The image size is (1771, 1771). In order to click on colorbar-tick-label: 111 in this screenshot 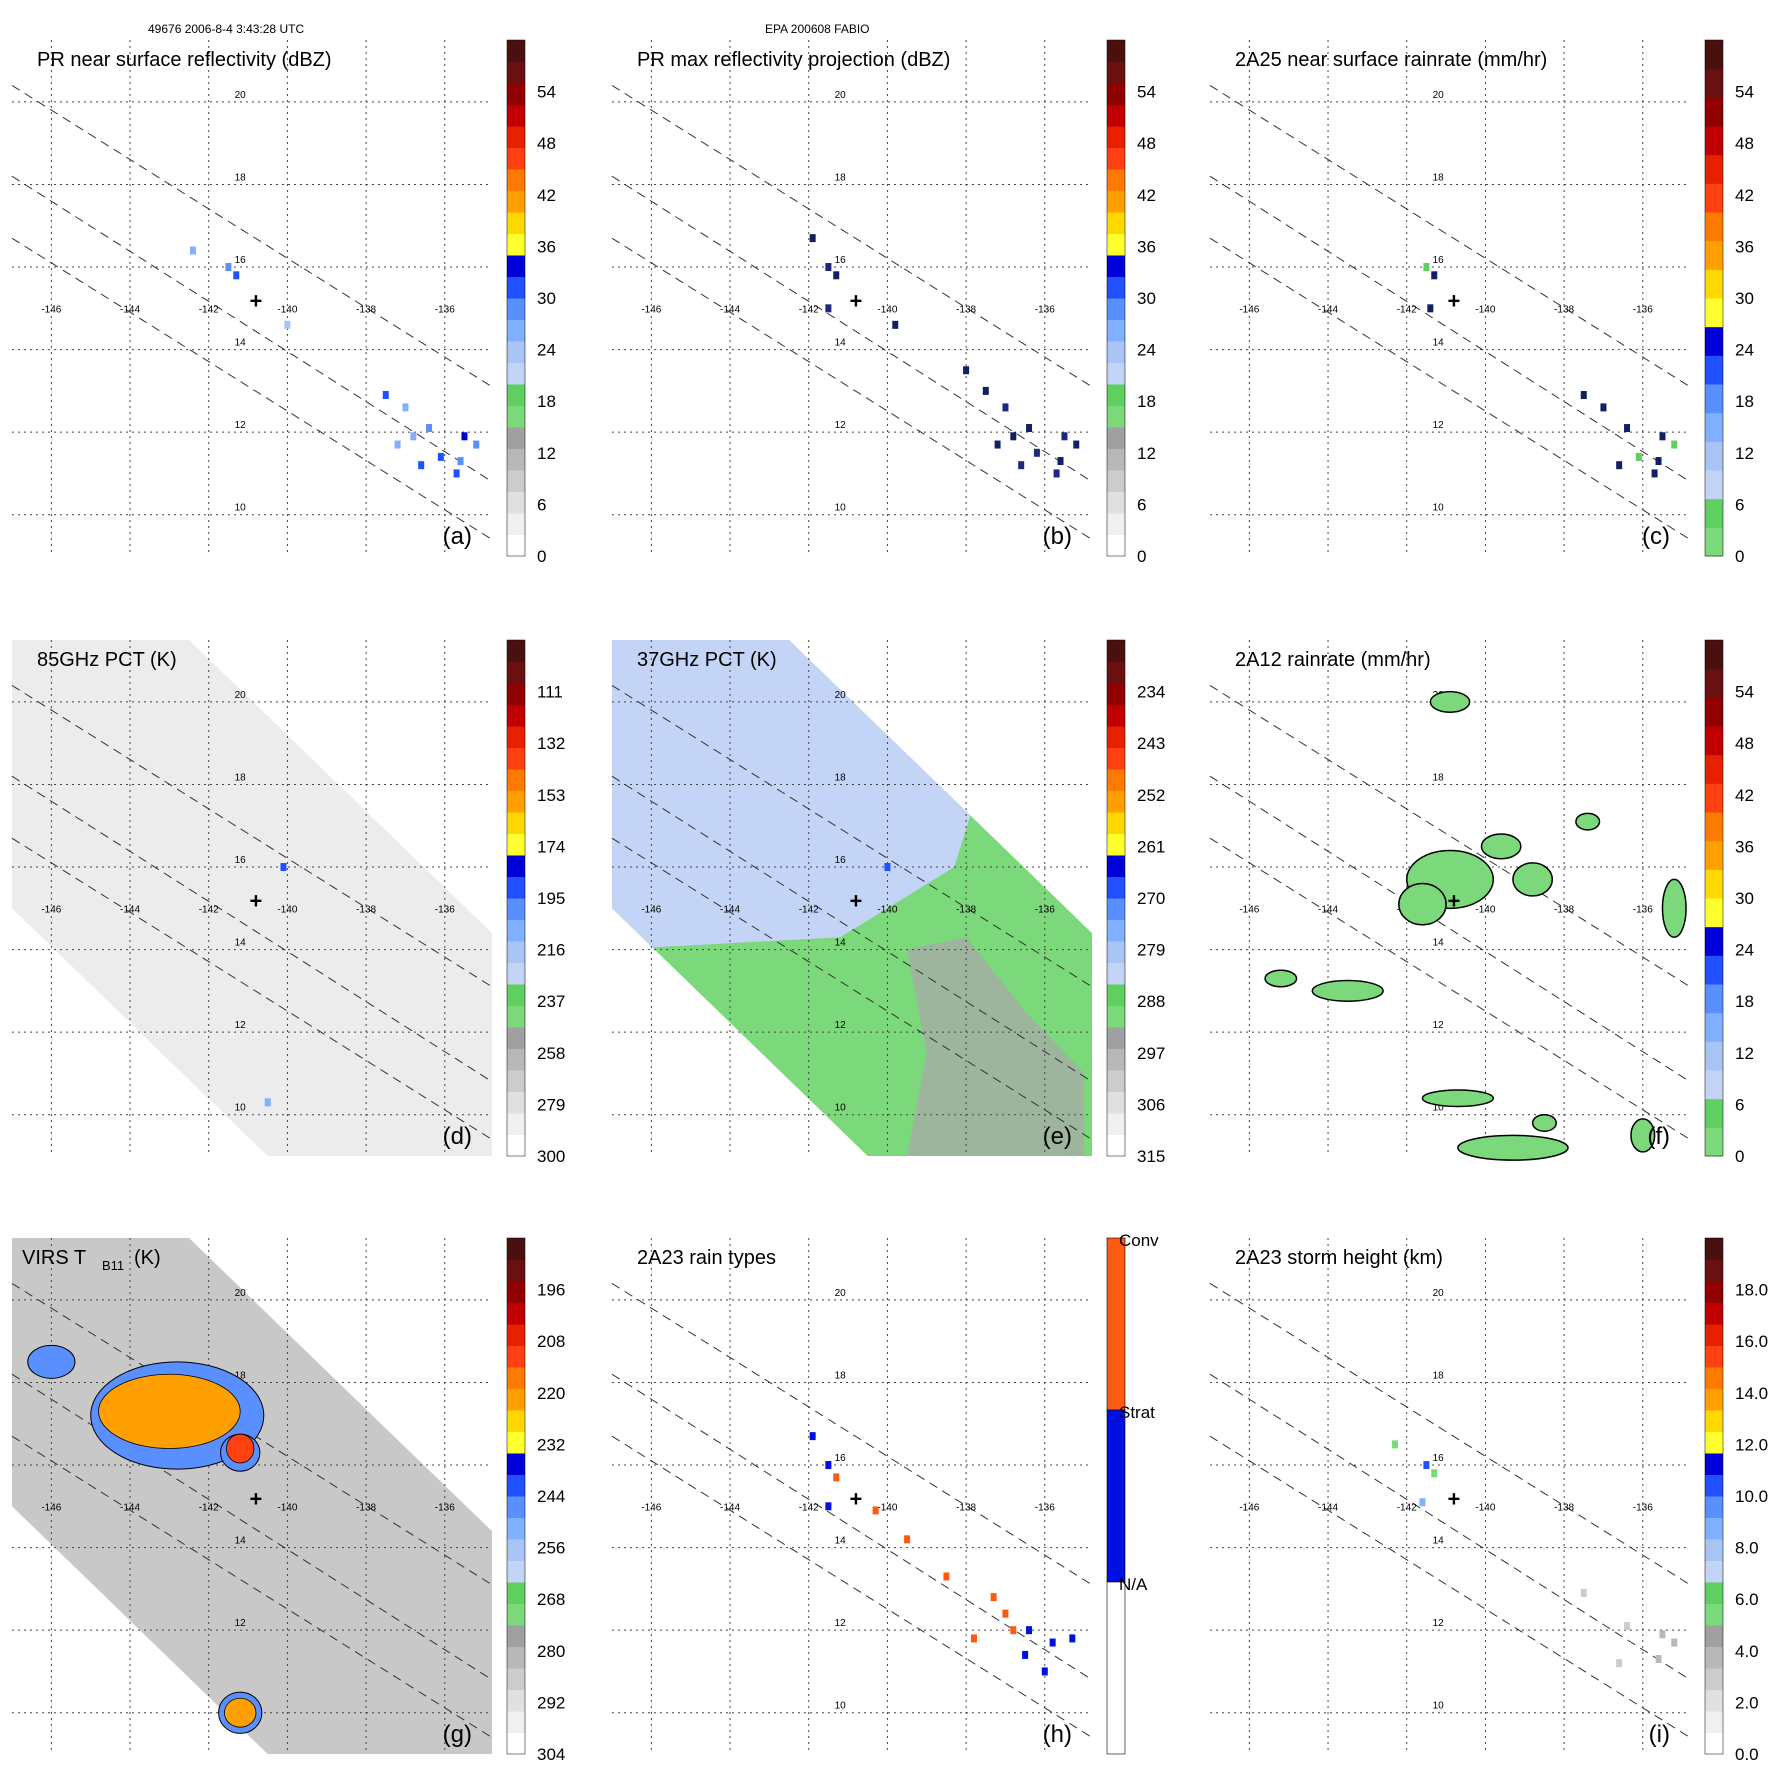, I will do `click(550, 692)`.